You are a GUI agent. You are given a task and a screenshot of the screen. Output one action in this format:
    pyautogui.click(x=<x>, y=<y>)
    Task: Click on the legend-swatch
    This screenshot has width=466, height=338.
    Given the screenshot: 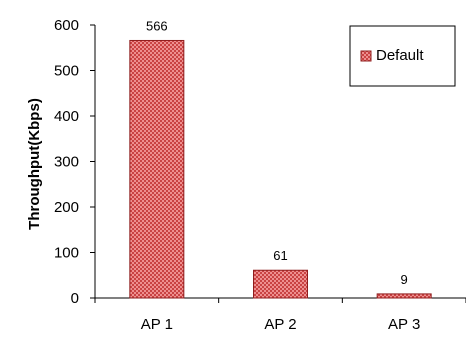 What is the action you would take?
    pyautogui.click(x=366, y=56)
    